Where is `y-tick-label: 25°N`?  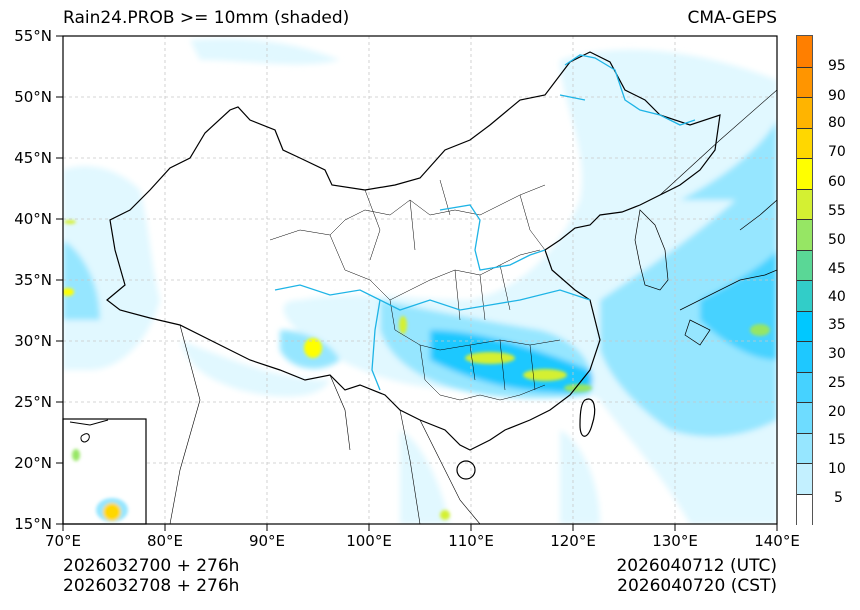 y-tick-label: 25°N is located at coordinates (33, 402).